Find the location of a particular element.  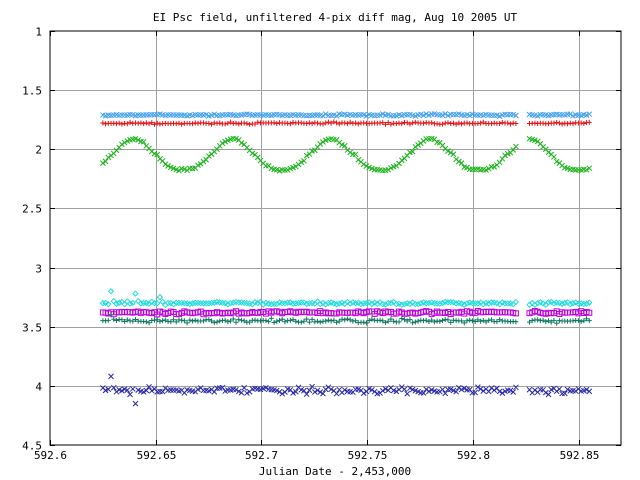

x-tick-label: 592.75 is located at coordinates (368, 455).